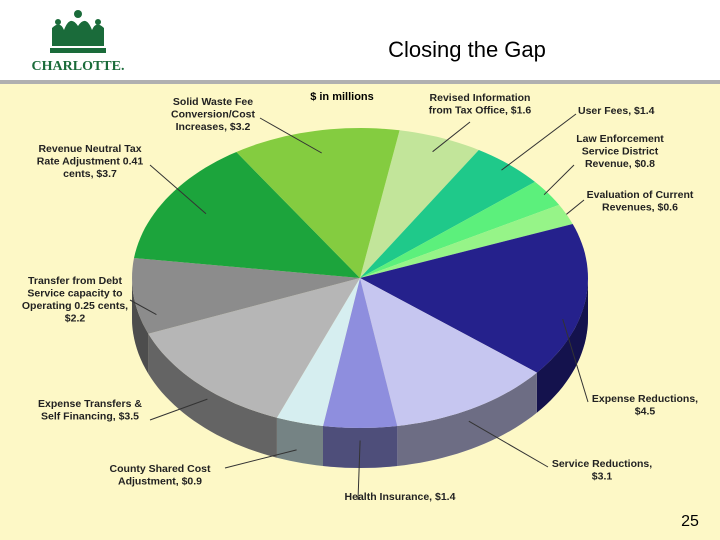  What do you see at coordinates (78, 66) in the screenshot?
I see `logo-text: CHARLOTTE.` at bounding box center [78, 66].